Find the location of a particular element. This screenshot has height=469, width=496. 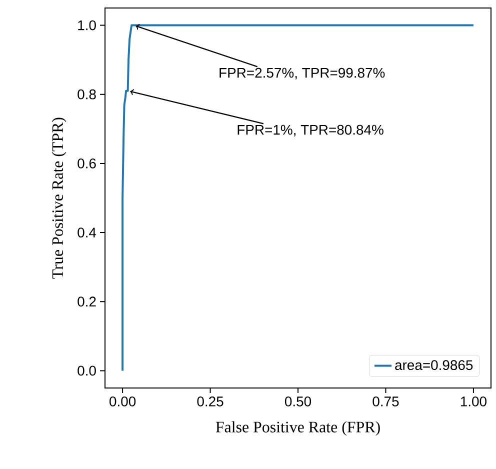

annotation: FPR=2.57%, TPR=99.87% is located at coordinates (302, 74).